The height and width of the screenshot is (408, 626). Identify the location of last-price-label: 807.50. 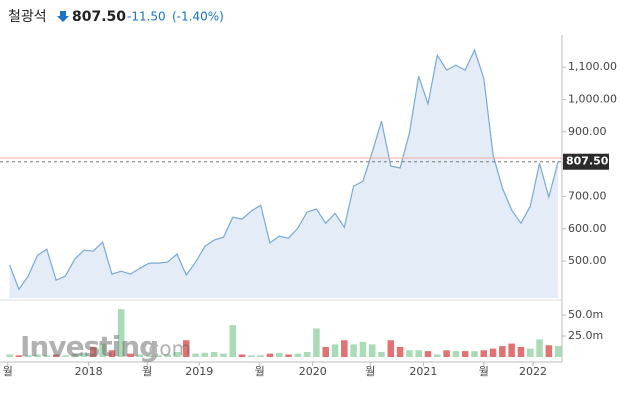
(587, 161).